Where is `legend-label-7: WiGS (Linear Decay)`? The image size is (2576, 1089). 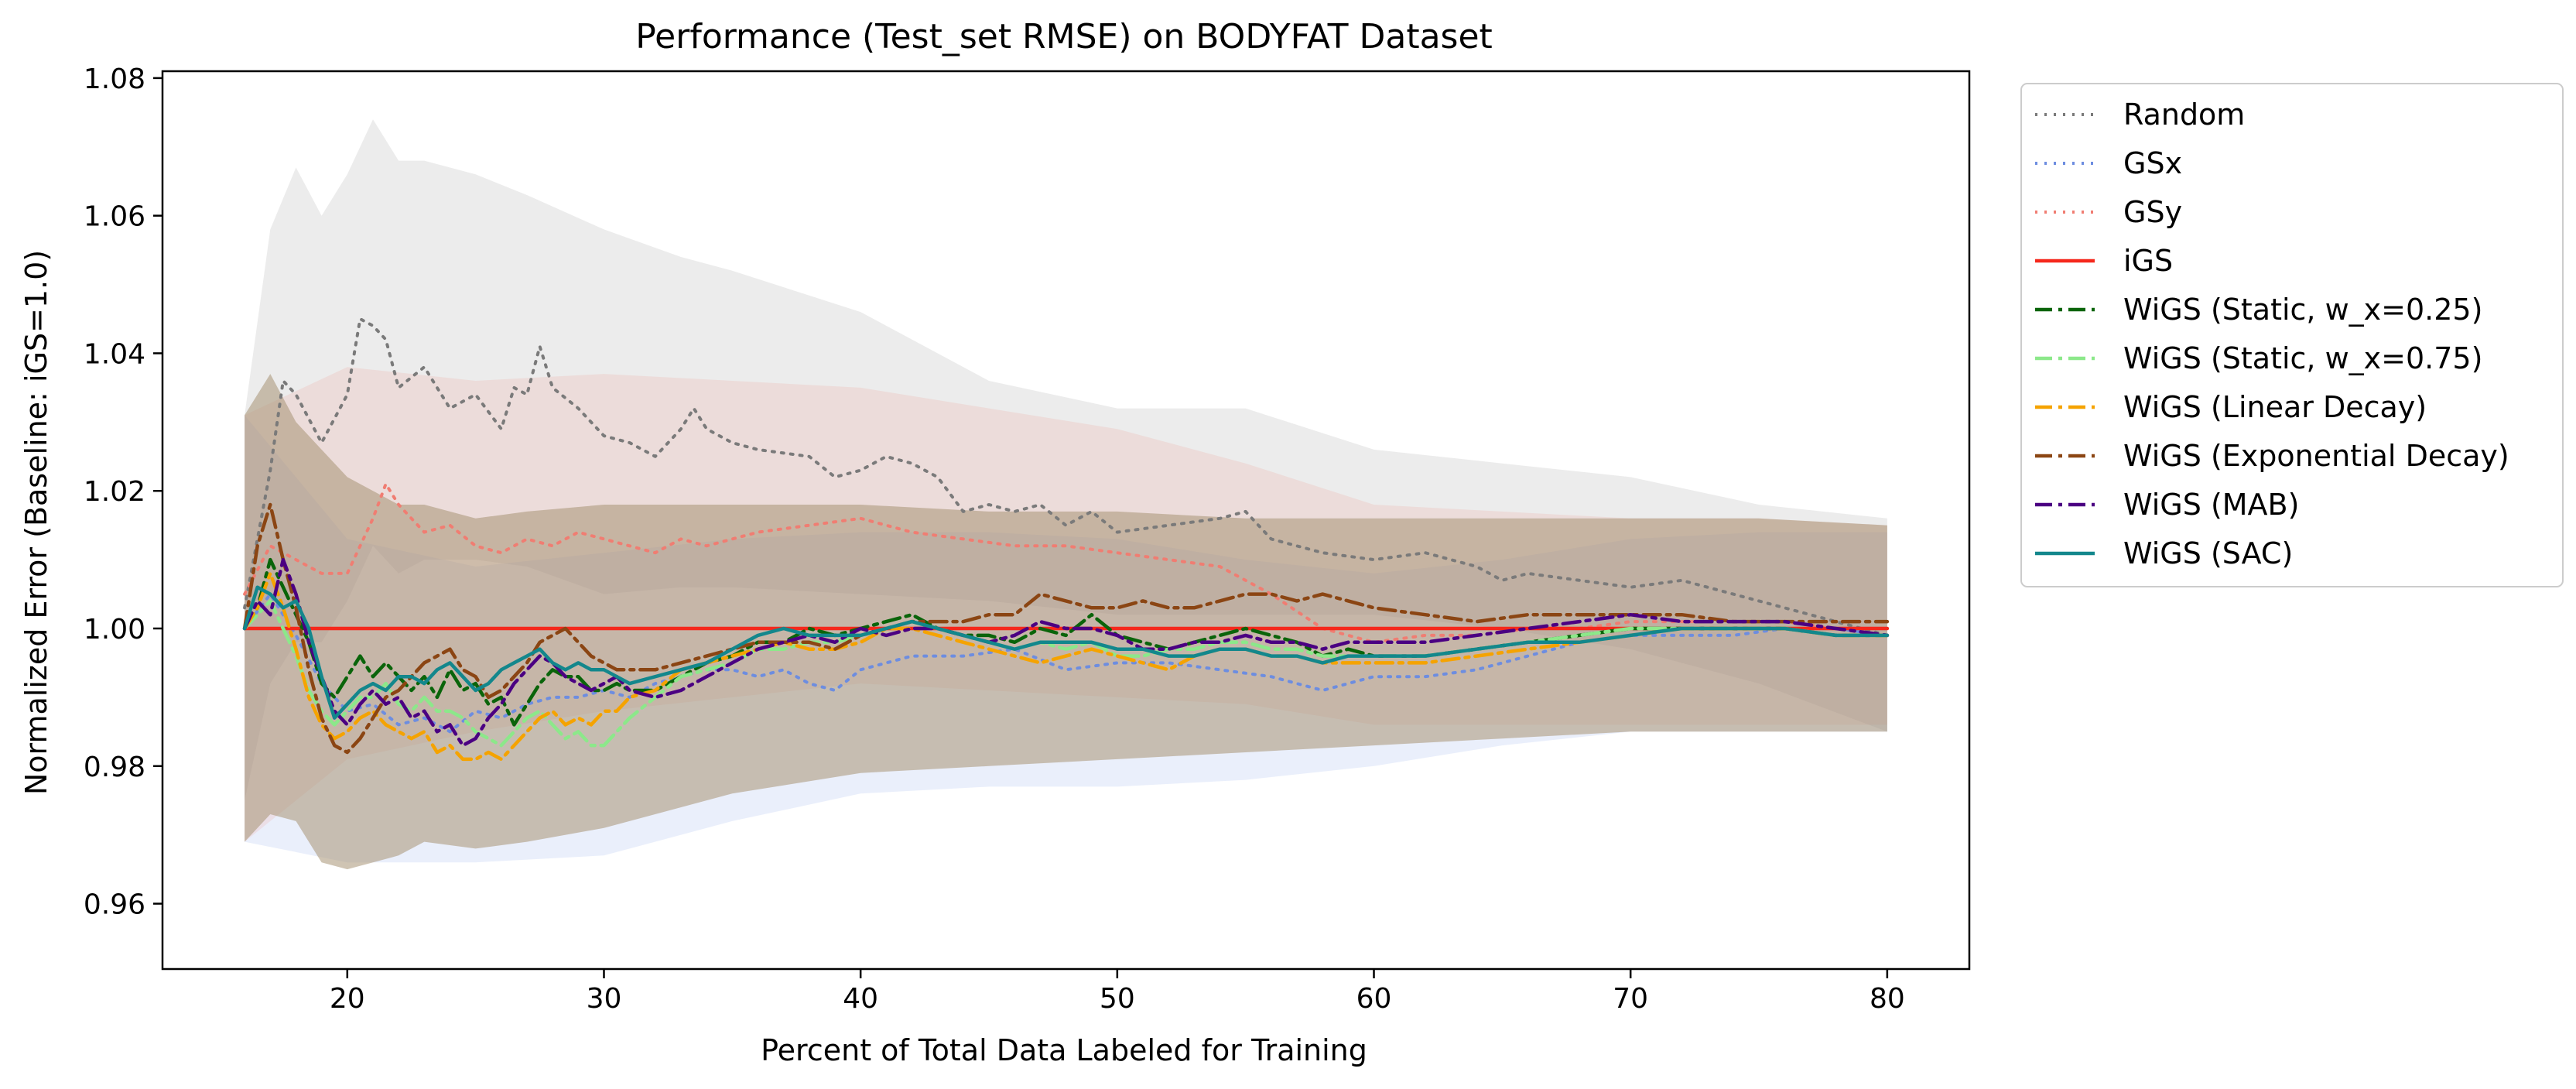 legend-label-7: WiGS (Linear Decay) is located at coordinates (2275, 407).